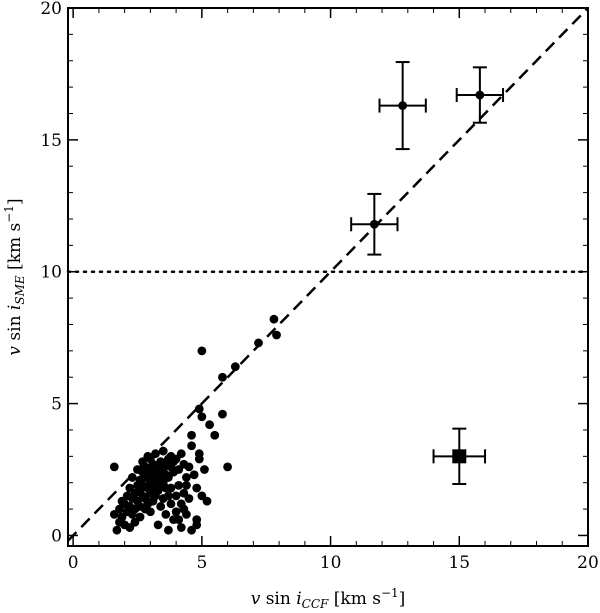 The height and width of the screenshot is (613, 600). What do you see at coordinates (15, 201) in the screenshot?
I see `y-label-close: ]` at bounding box center [15, 201].